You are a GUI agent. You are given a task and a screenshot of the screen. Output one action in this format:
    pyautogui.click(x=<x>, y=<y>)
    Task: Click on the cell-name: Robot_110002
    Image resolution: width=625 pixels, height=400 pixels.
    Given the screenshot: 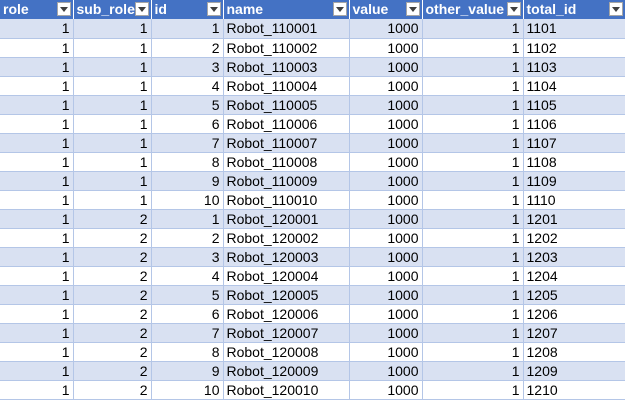 What is the action you would take?
    pyautogui.click(x=286, y=48)
    